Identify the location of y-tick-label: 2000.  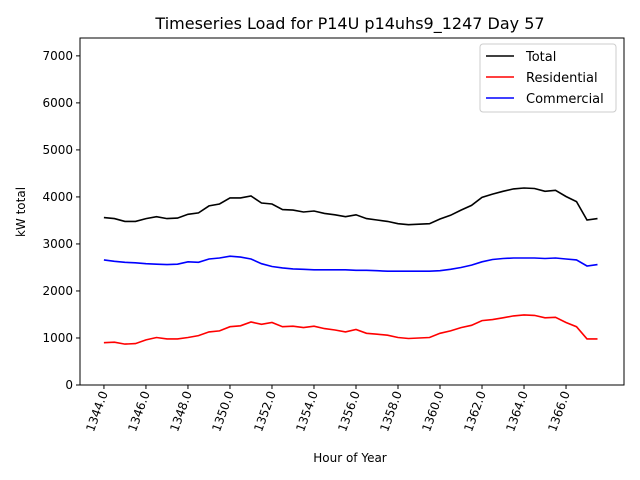
(57, 291).